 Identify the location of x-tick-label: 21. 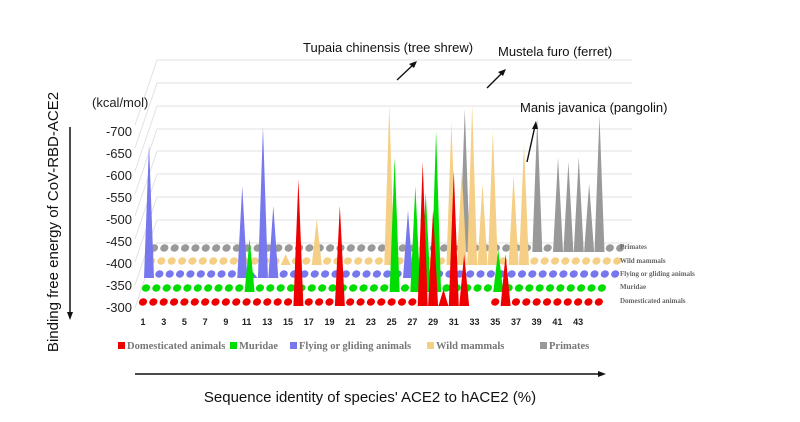
(350, 322).